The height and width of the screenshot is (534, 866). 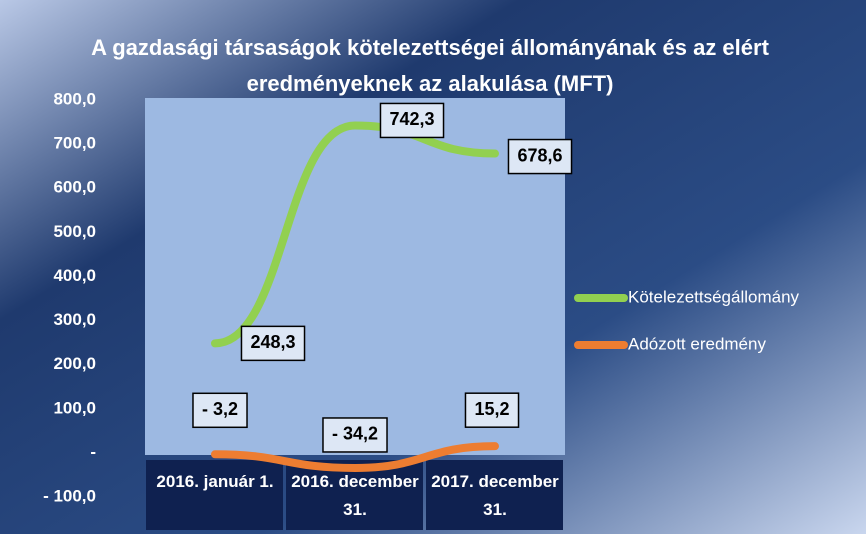 I want to click on data-label: 742,3, so click(x=411, y=119).